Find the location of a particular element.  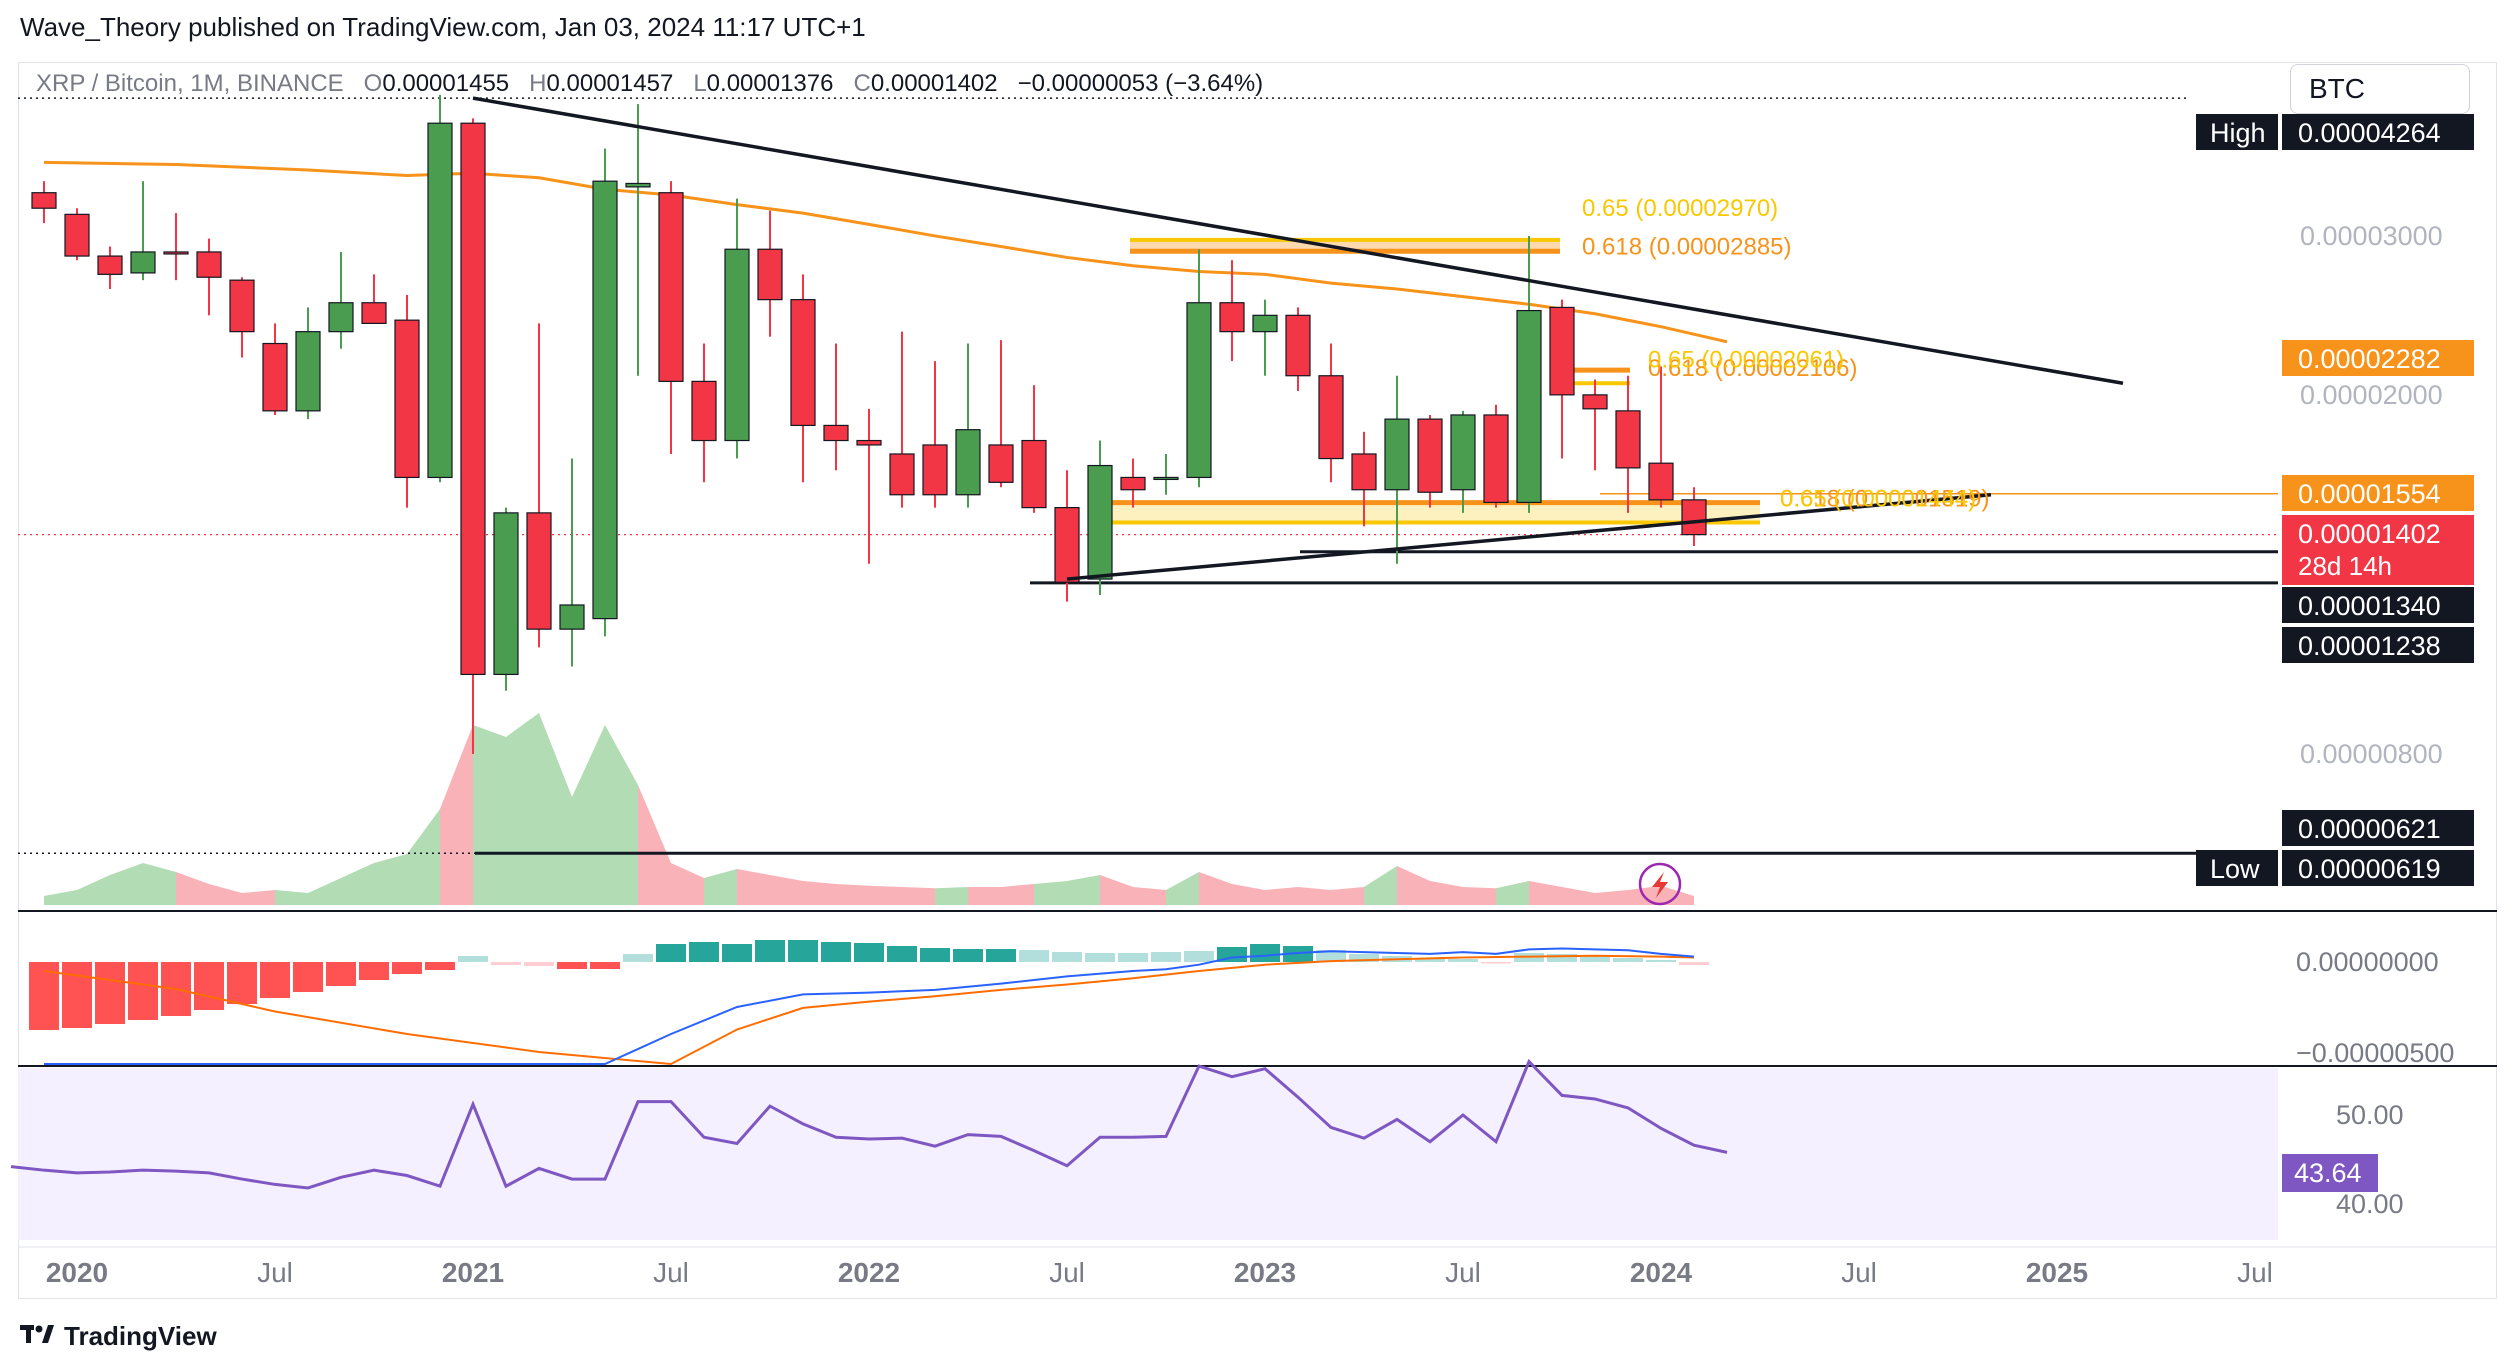

fib-label: 0.618 (0.00002885) is located at coordinates (1687, 246).